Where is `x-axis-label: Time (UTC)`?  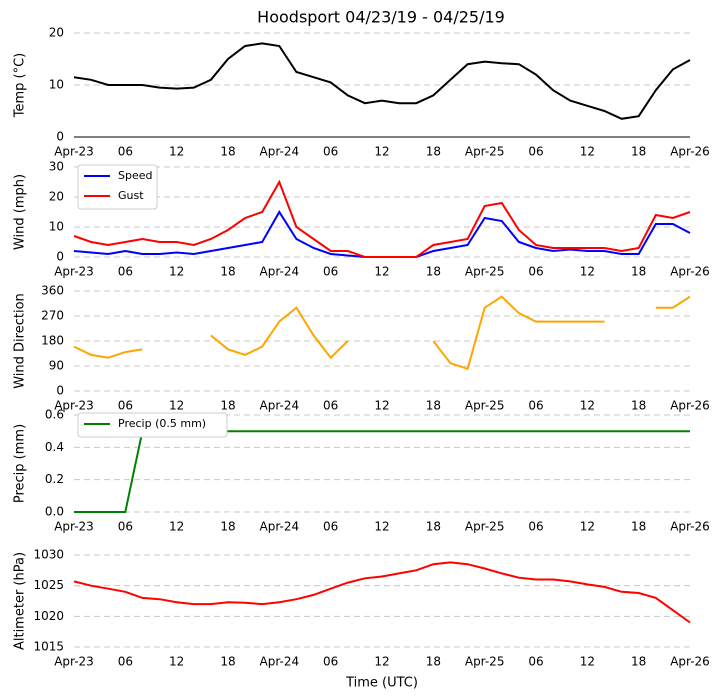
x-axis-label: Time (UTC) is located at coordinates (381, 683).